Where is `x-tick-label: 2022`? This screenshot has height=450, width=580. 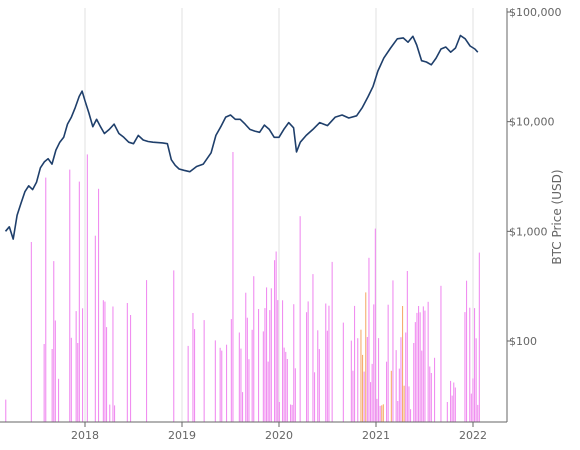 x-tick-label: 2022 is located at coordinates (473, 435).